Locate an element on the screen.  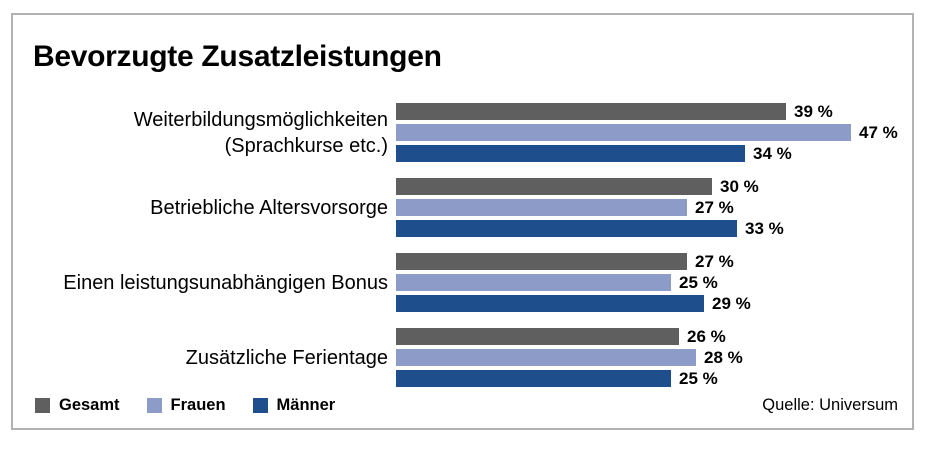
legend: Gesamt Frauen Männer is located at coordinates (185, 405).